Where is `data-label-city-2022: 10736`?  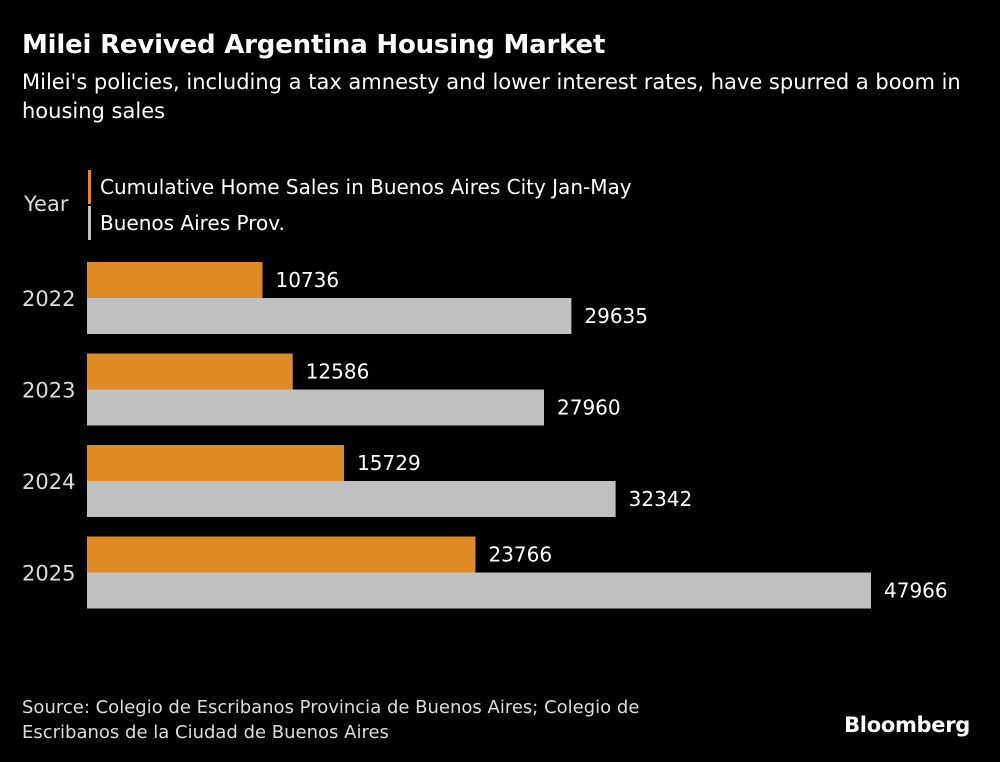 data-label-city-2022: 10736 is located at coordinates (307, 280).